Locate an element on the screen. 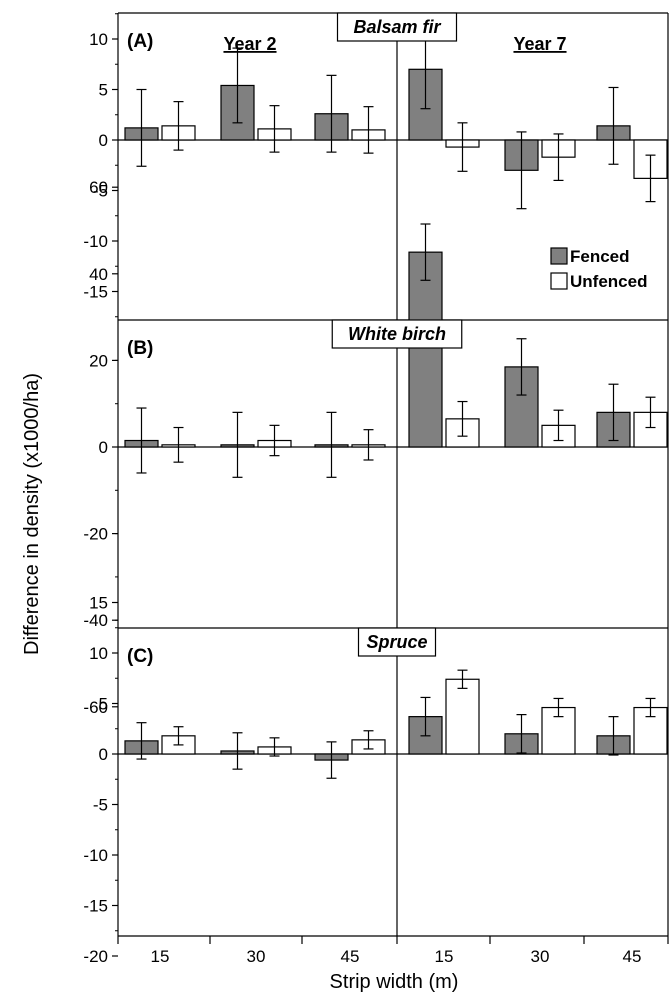 This screenshot has width=670, height=1001. y-tick-label: 60 is located at coordinates (98, 187).